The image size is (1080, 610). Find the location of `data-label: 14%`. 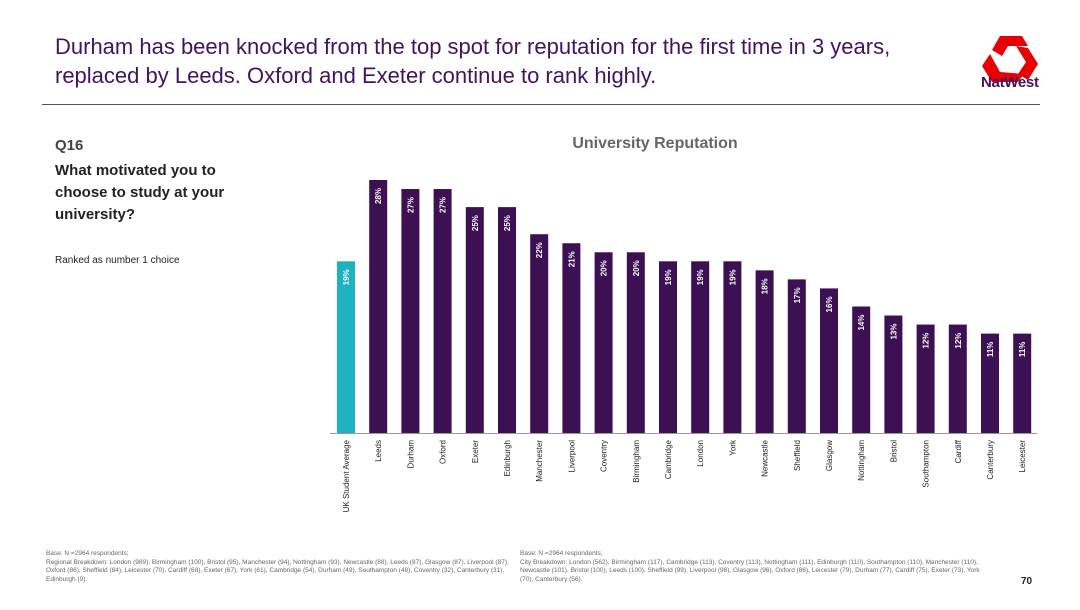

data-label: 14% is located at coordinates (861, 323).